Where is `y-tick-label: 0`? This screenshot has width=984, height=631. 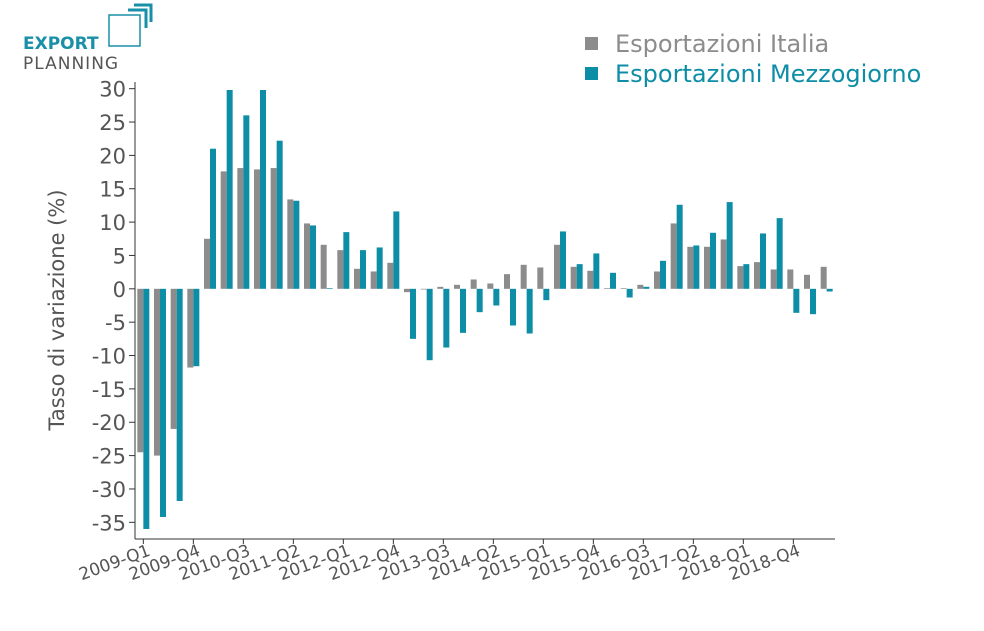
y-tick-label: 0 is located at coordinates (119, 290).